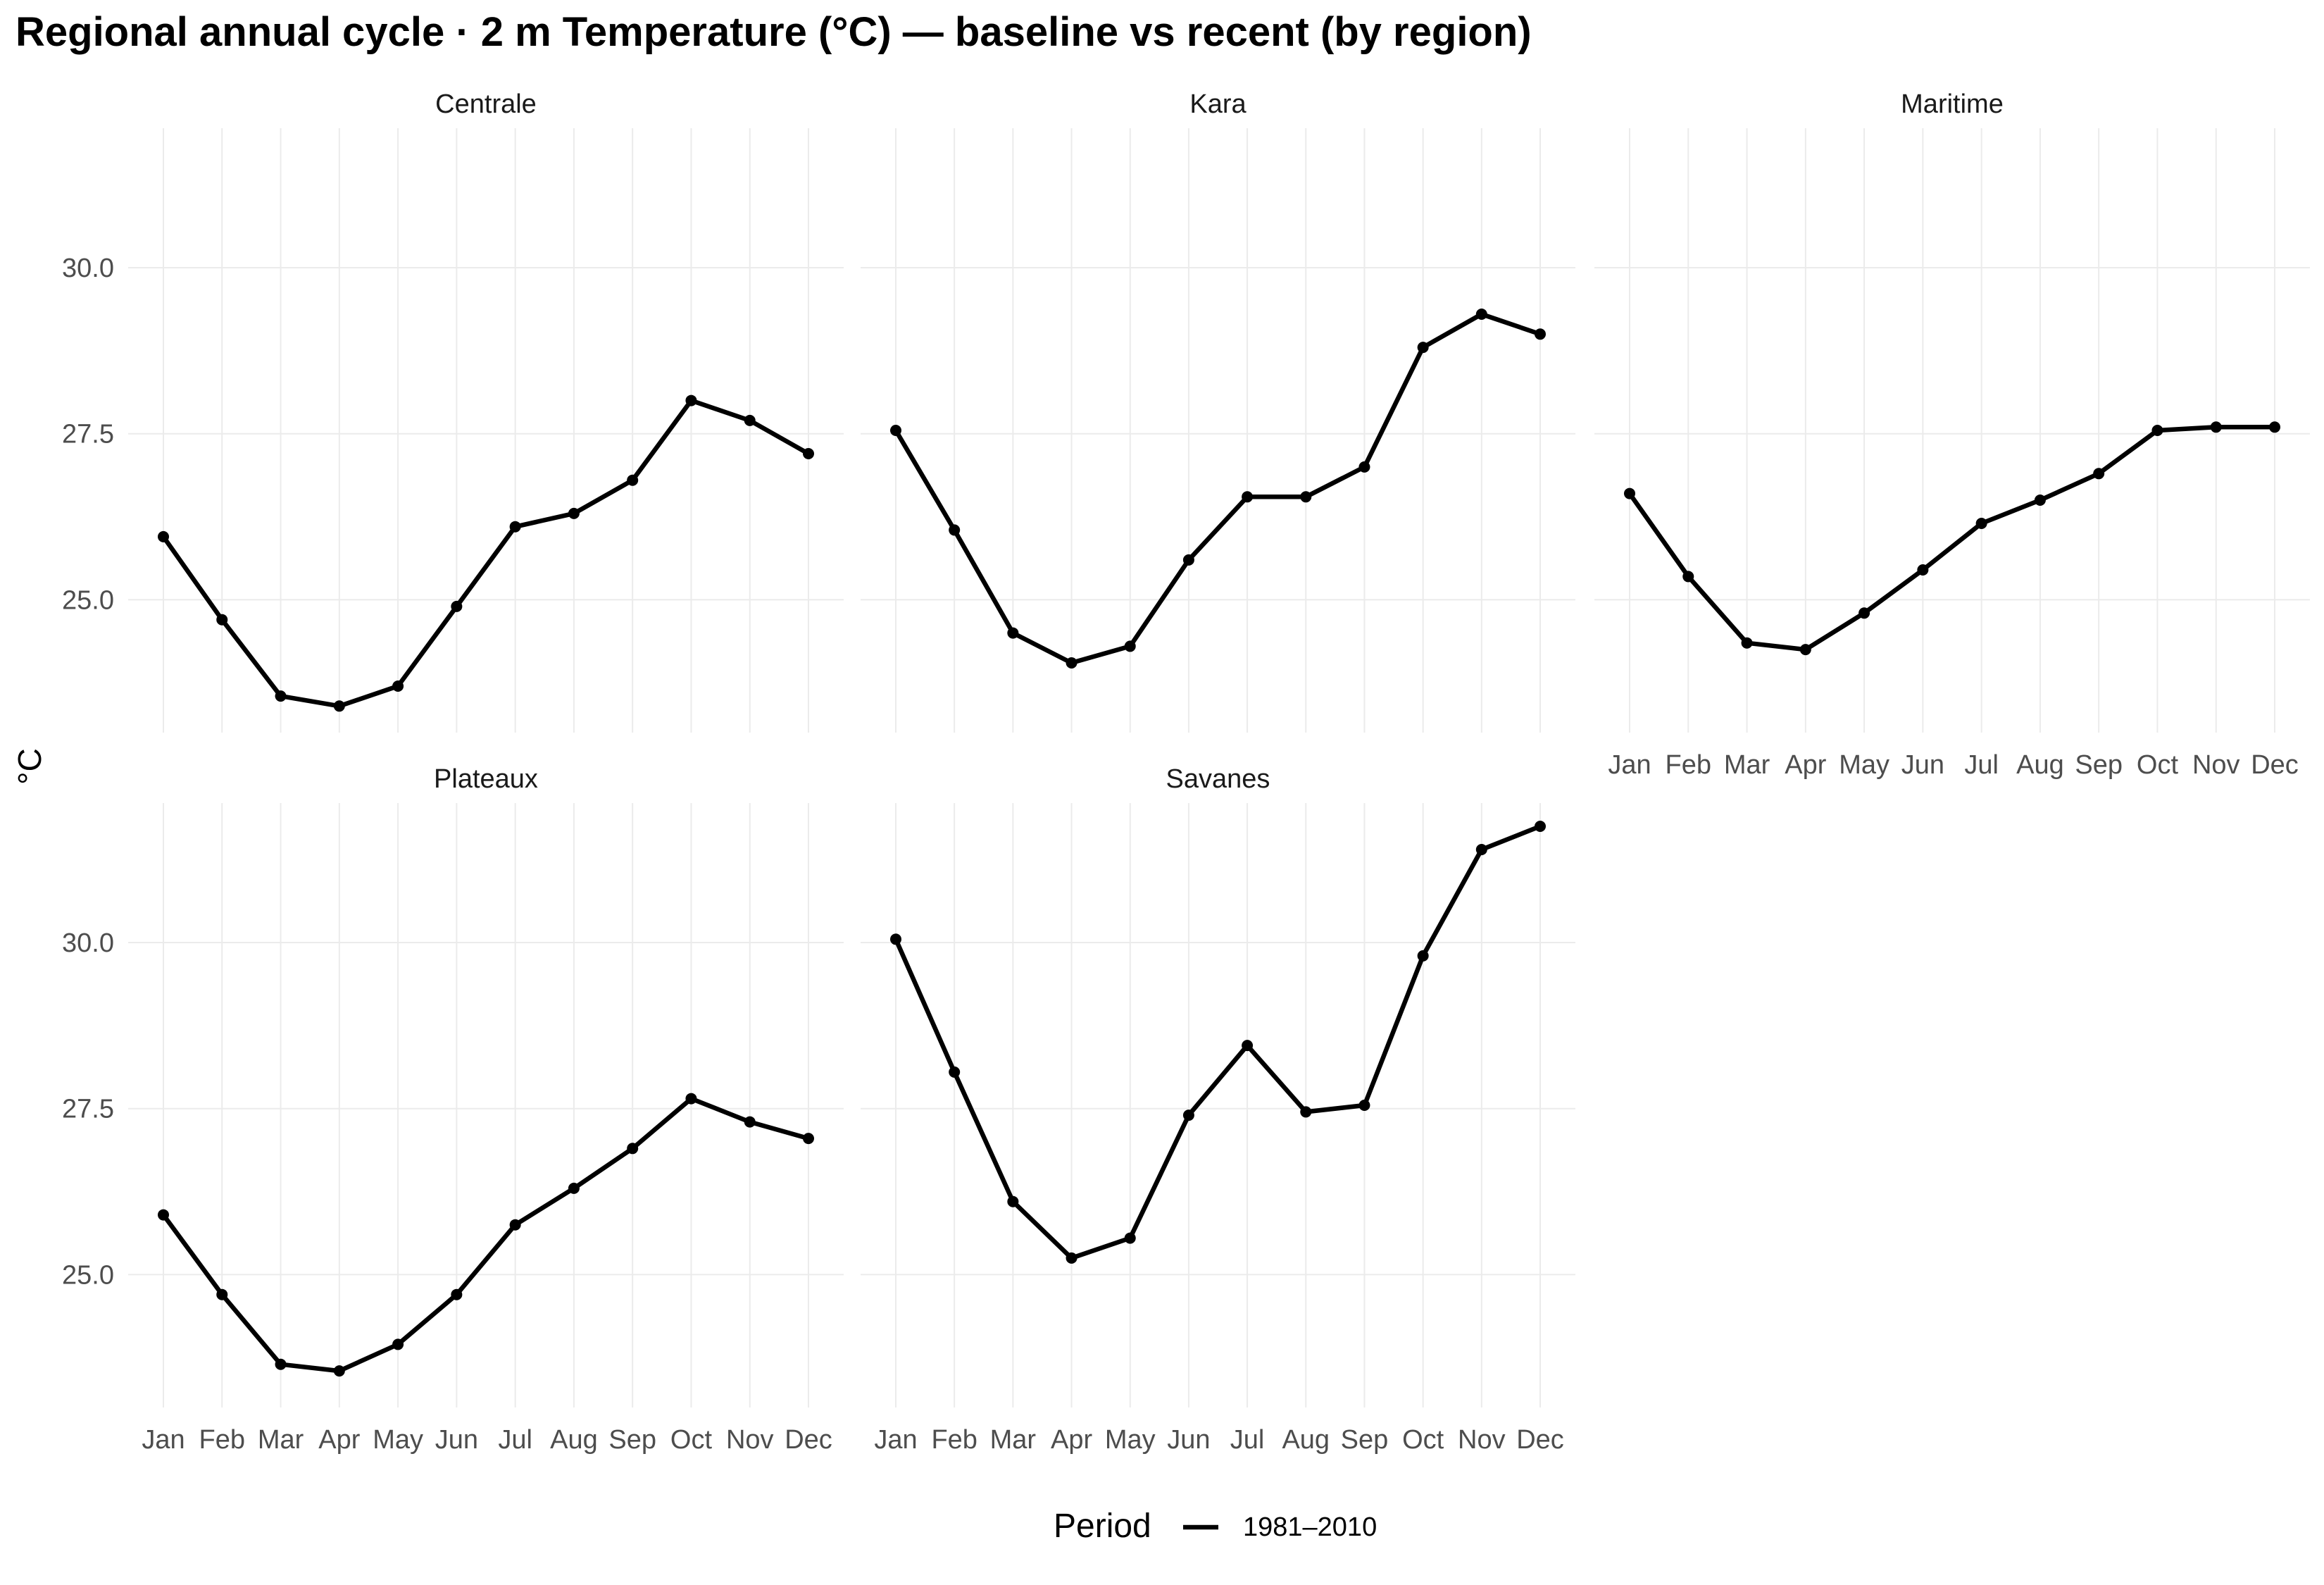 This screenshot has height=1585, width=2324. What do you see at coordinates (453, 411) in the screenshot?
I see `facet-panel: Centrale 25.0 27.5 30.0` at bounding box center [453, 411].